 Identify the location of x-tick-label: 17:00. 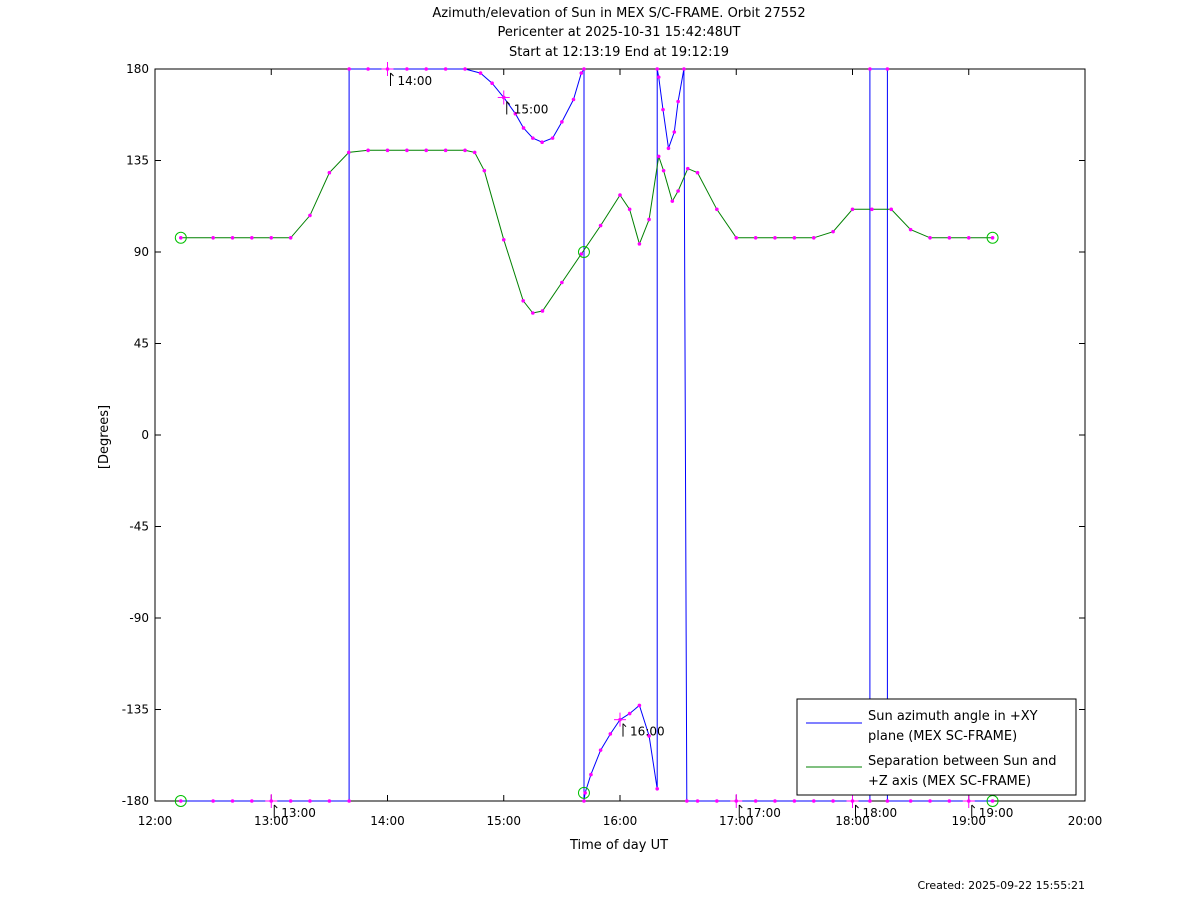
(736, 821).